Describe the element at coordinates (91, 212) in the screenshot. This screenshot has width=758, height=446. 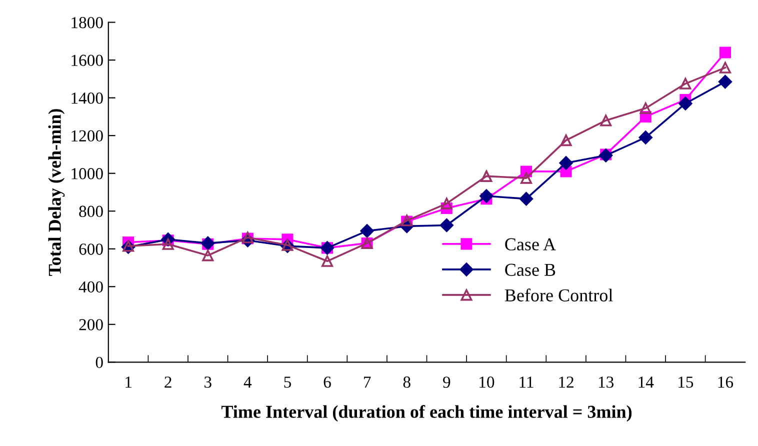
I see `y-tick-label: 800` at that location.